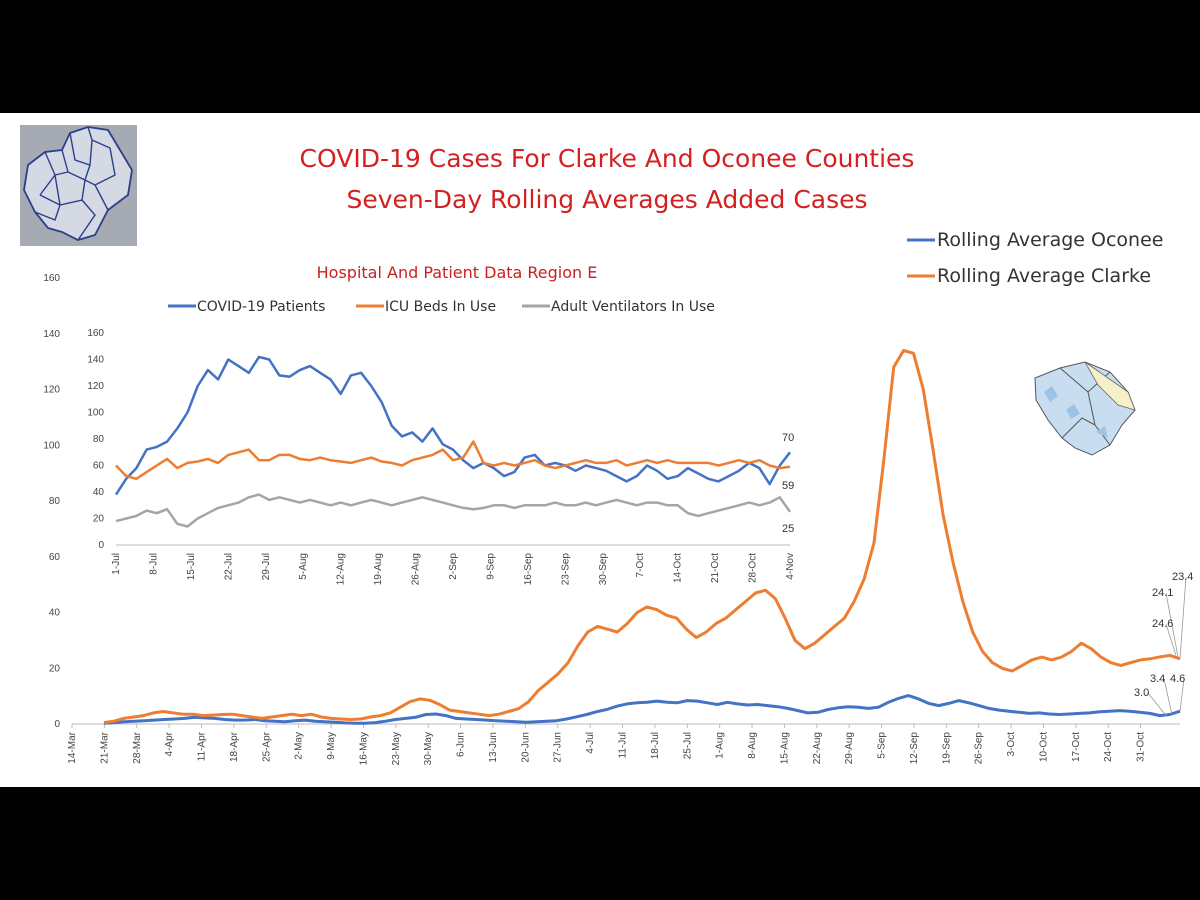 This screenshot has width=1200, height=900. What do you see at coordinates (1182, 577) in the screenshot?
I see `end-value-label: 23.4` at bounding box center [1182, 577].